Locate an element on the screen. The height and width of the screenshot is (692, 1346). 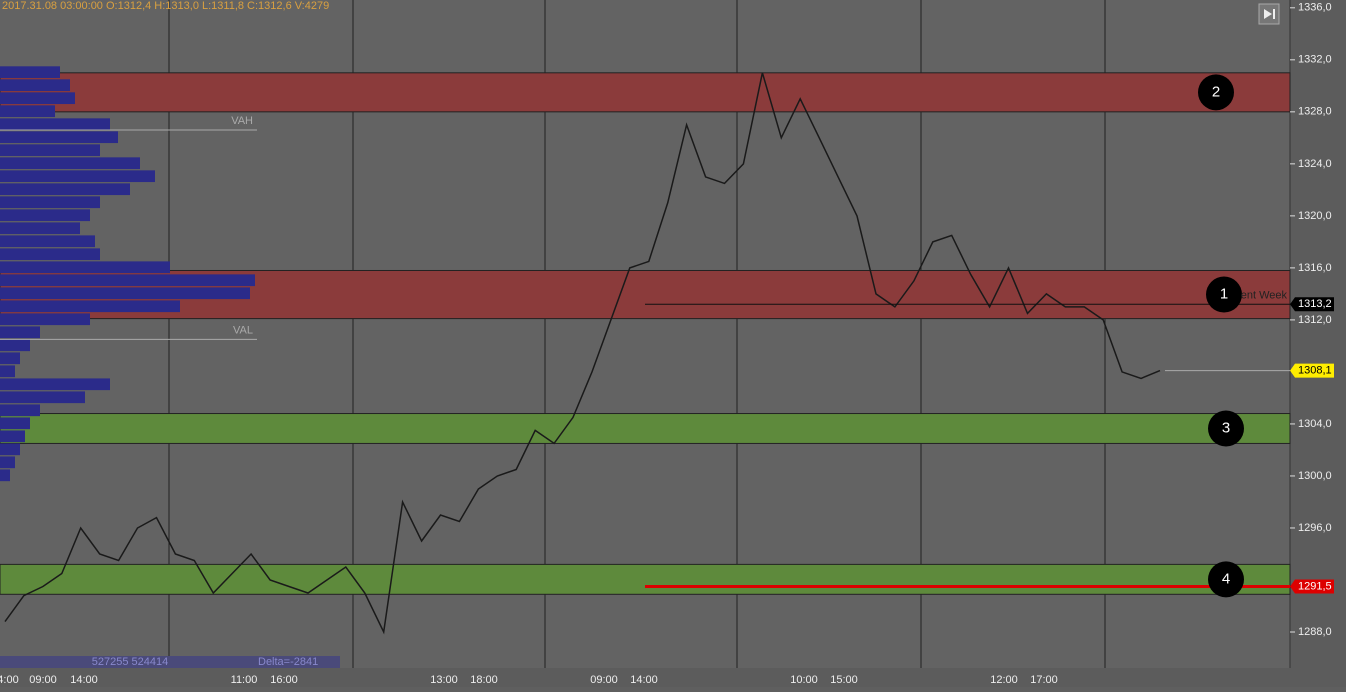
x-tick-label: 4:00 is located at coordinates (9, 680).